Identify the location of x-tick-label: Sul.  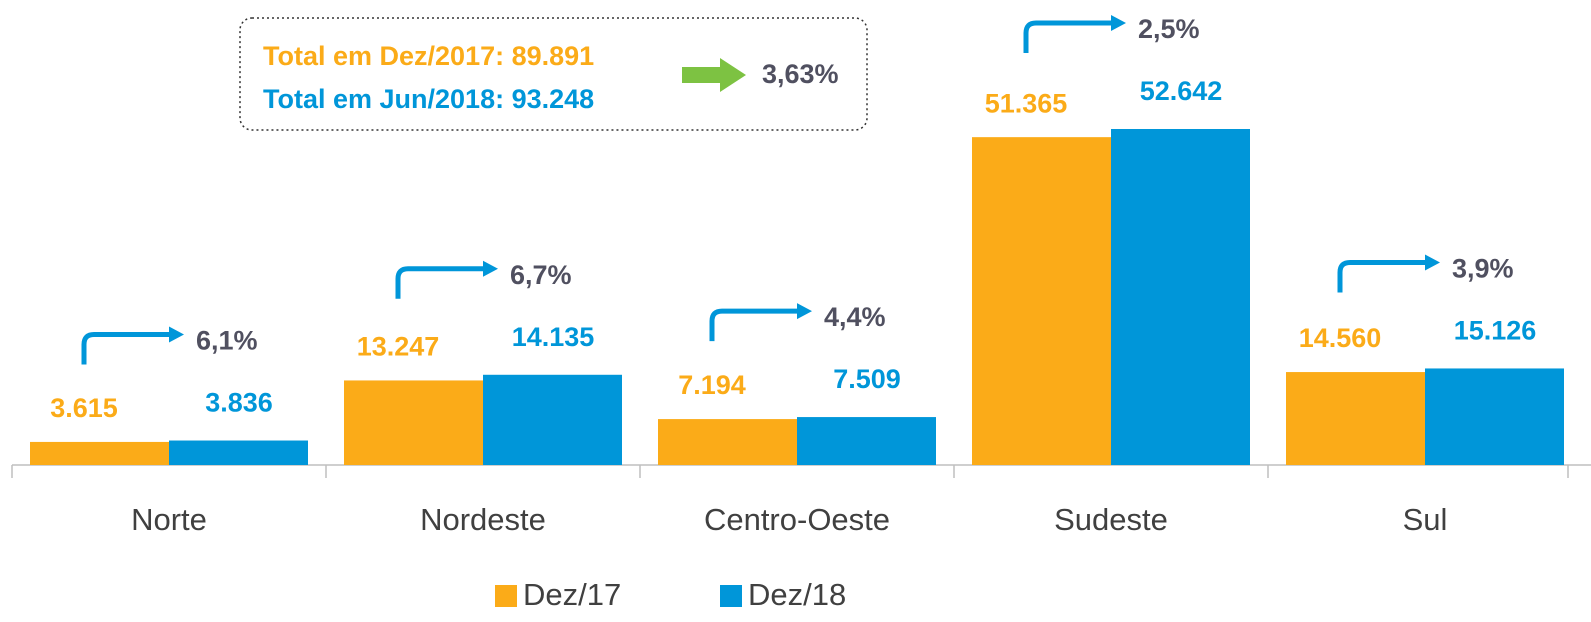
(1425, 519).